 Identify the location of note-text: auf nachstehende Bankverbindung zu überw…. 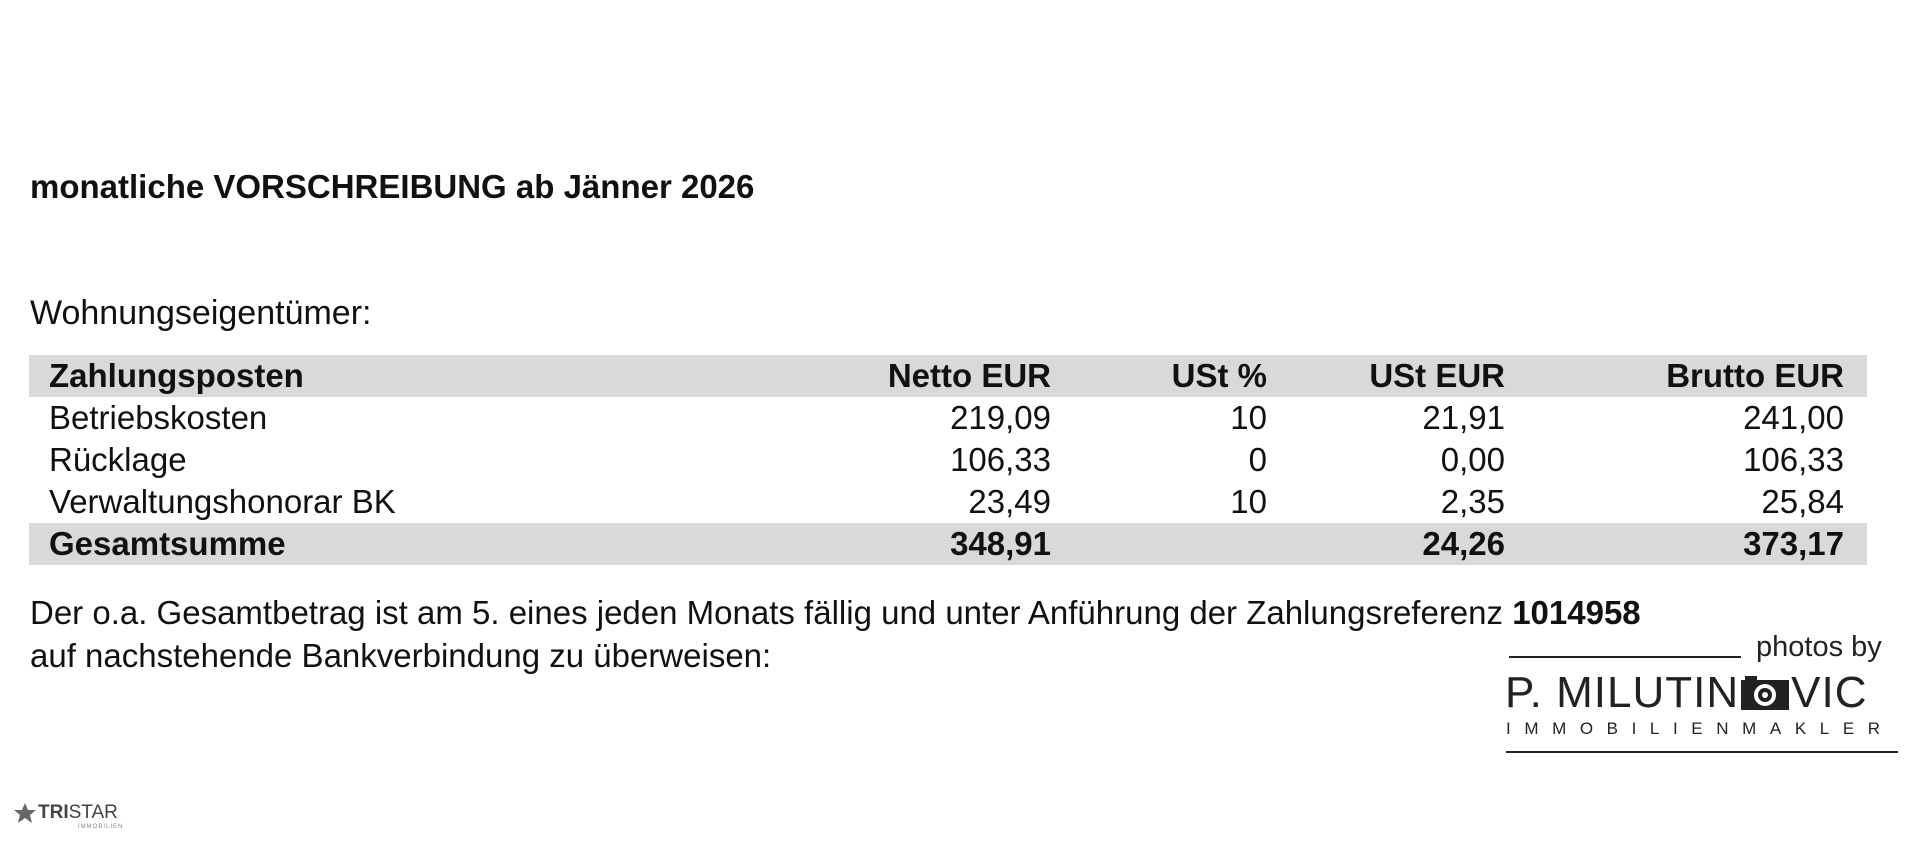
(401, 655).